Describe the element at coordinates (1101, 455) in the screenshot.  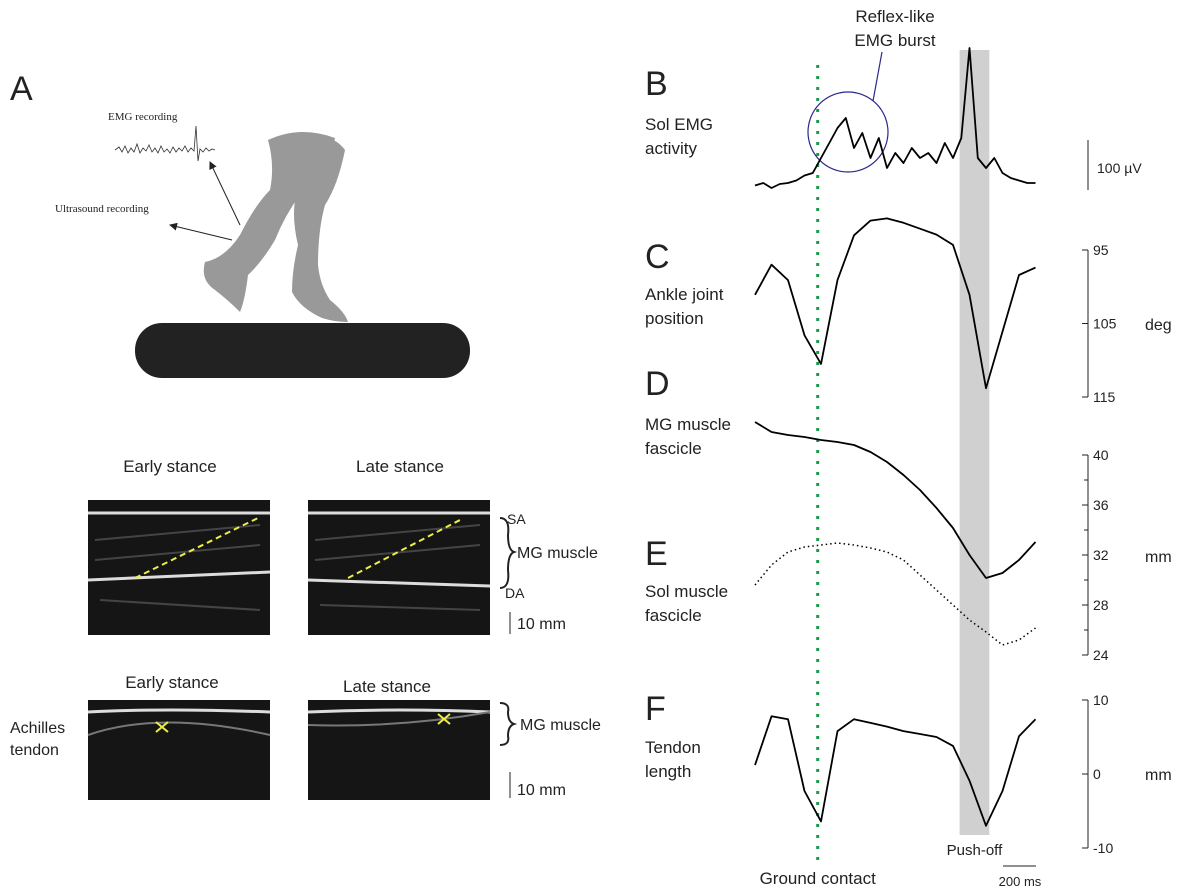
I see `y-tick-label: 40` at that location.